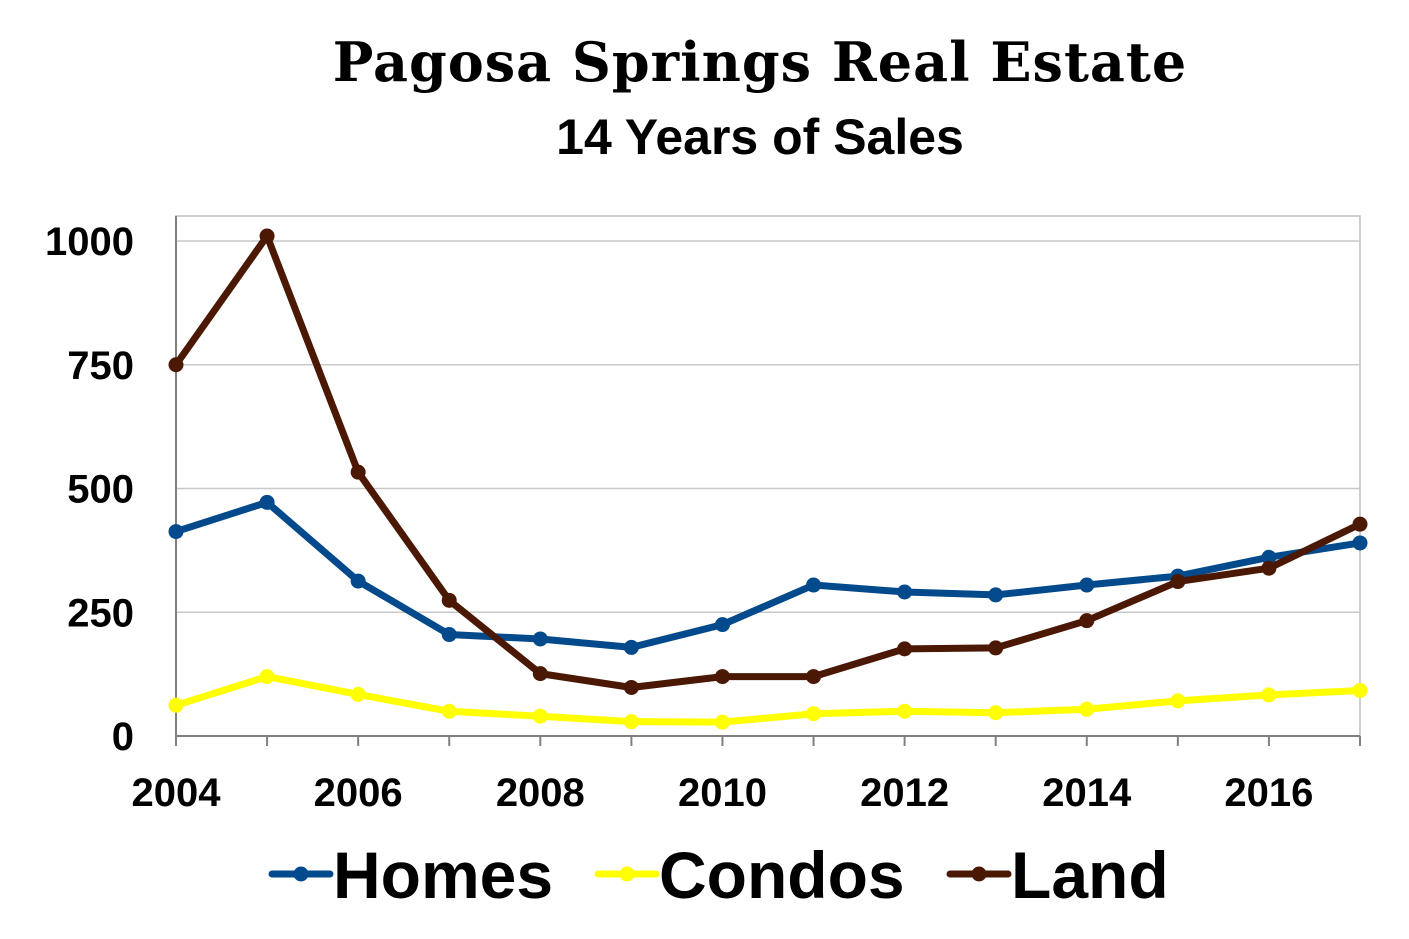 The width and height of the screenshot is (1409, 939). What do you see at coordinates (1090, 875) in the screenshot?
I see `legend-label: Land` at bounding box center [1090, 875].